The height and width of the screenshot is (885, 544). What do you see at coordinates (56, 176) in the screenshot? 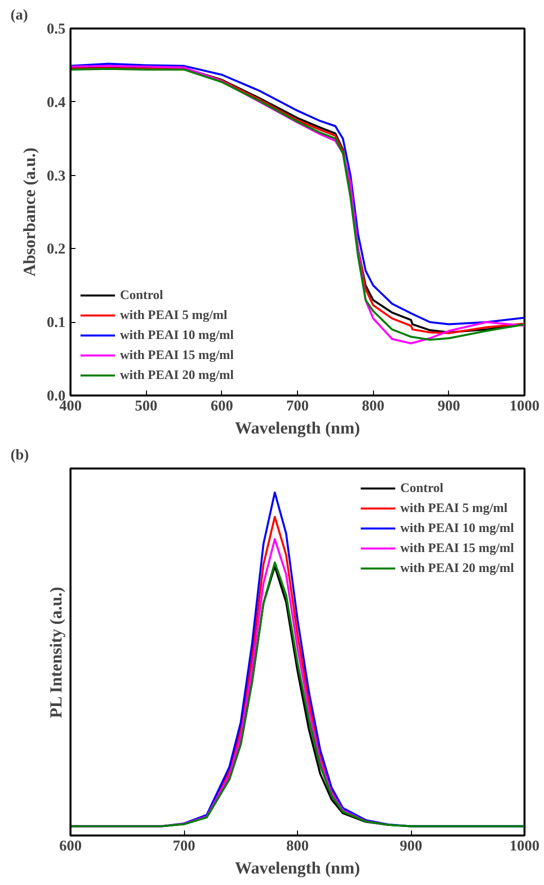
I see `y-tick-label: 0.3` at bounding box center [56, 176].